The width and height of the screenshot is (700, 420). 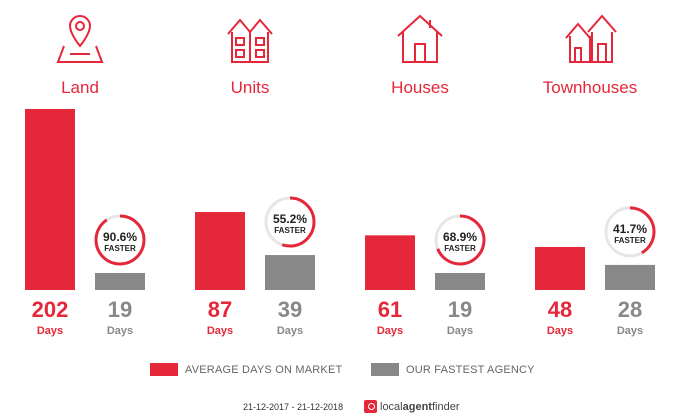 What do you see at coordinates (220, 309) in the screenshot?
I see `value-average: 87` at bounding box center [220, 309].